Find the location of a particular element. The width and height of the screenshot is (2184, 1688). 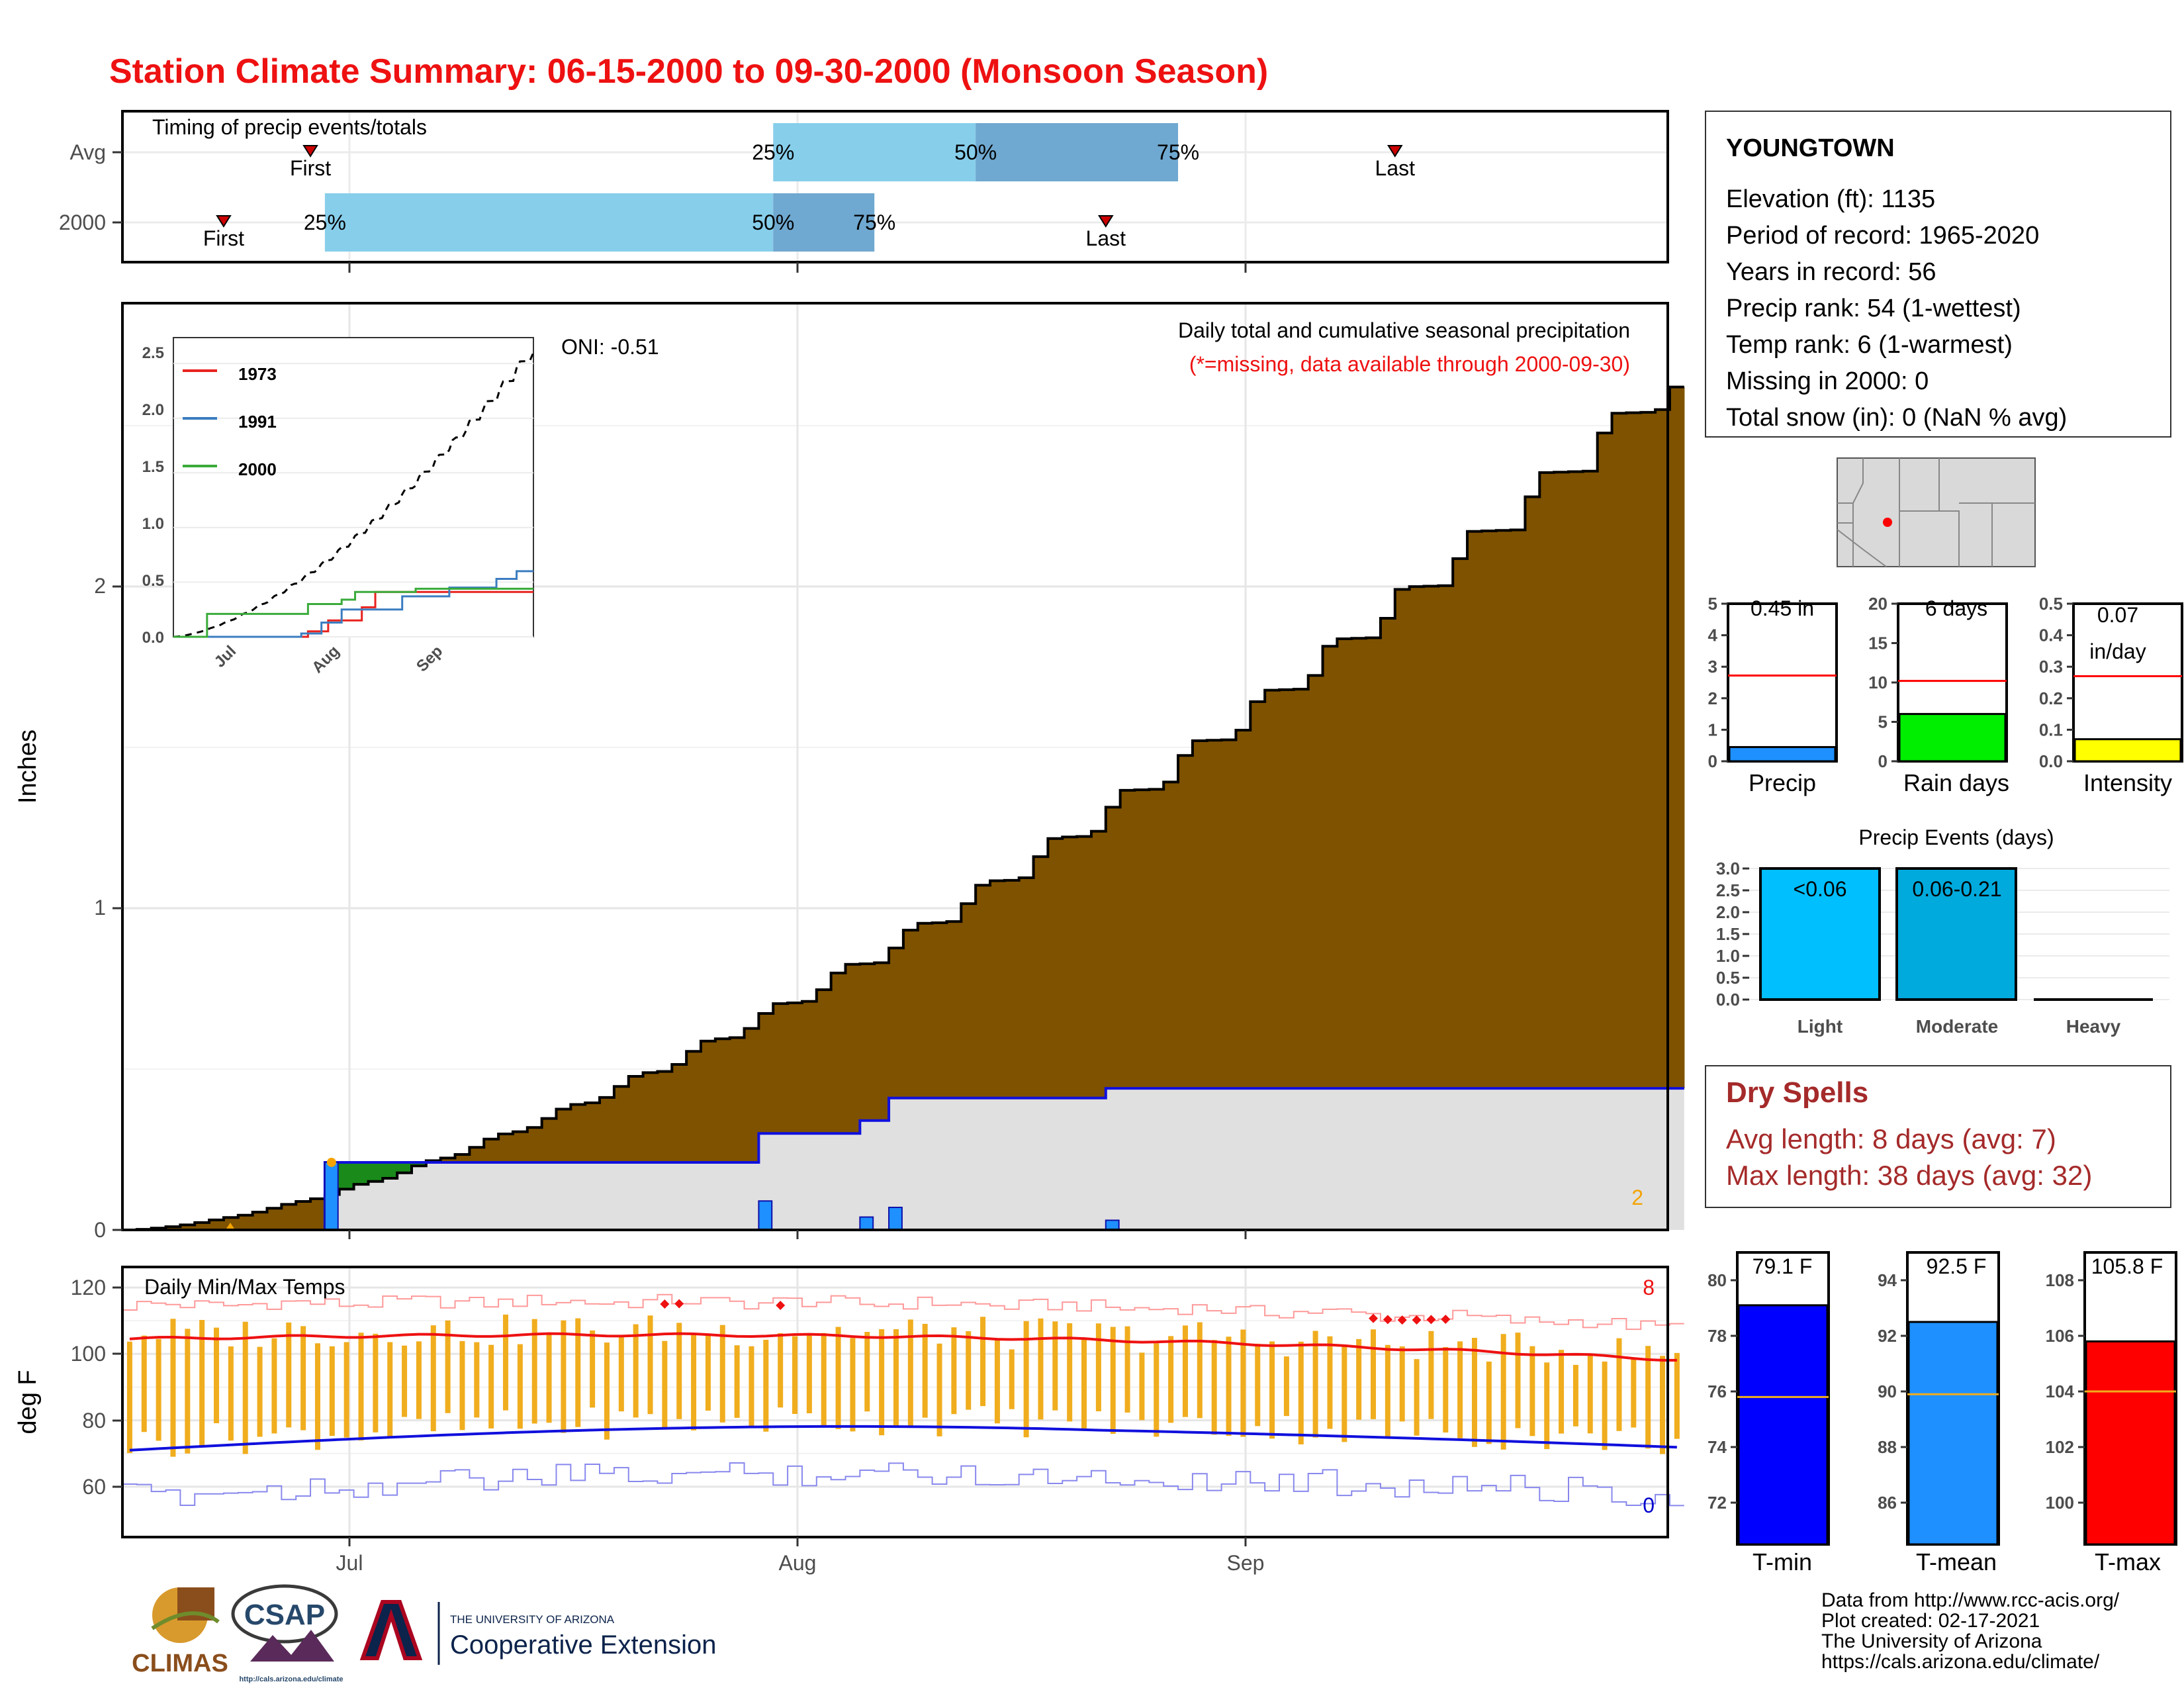

cumulative-2000-line is located at coordinates (903, 1159).